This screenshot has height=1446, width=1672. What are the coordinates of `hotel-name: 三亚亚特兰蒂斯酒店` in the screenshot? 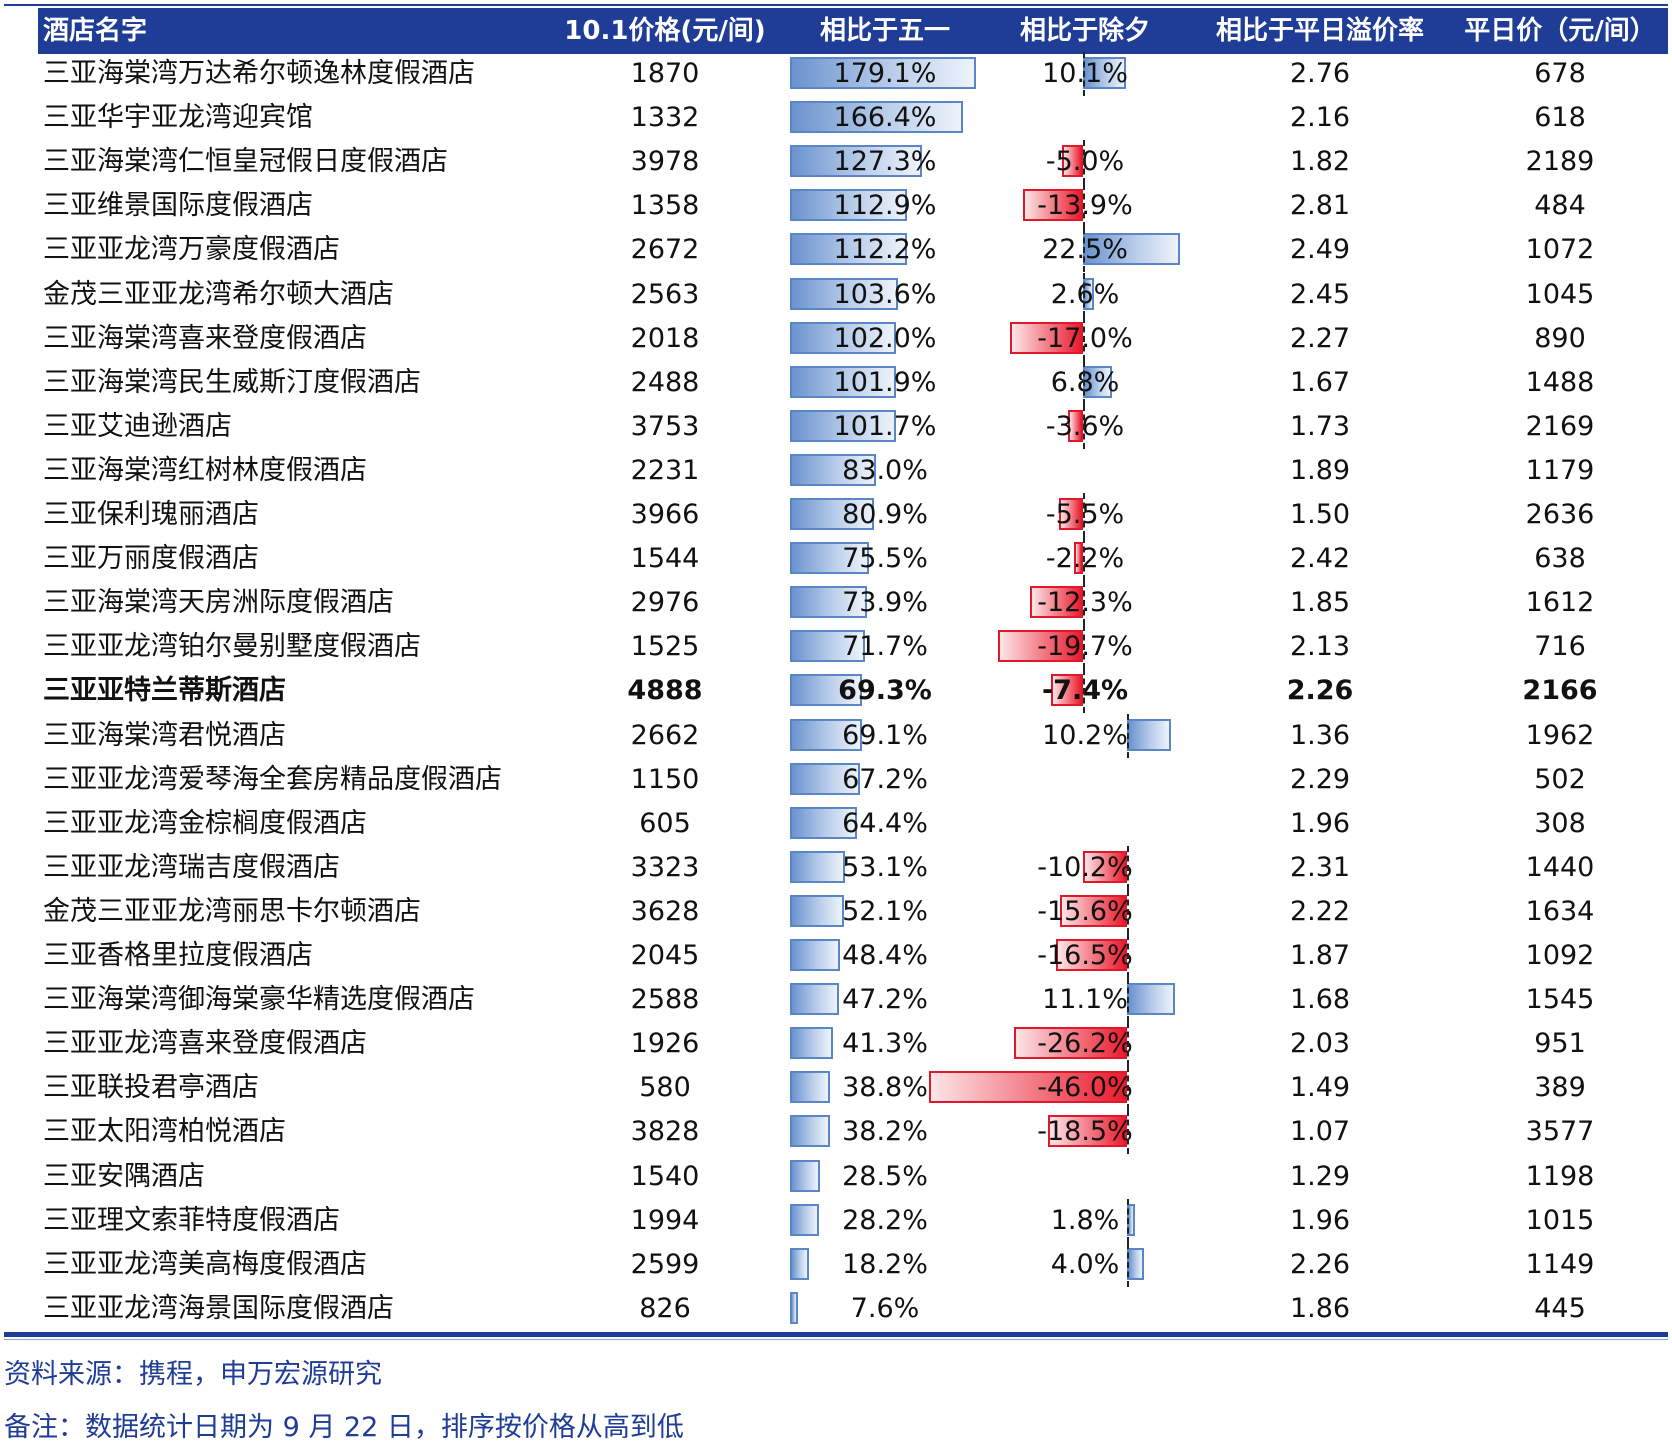 It's located at (164, 691).